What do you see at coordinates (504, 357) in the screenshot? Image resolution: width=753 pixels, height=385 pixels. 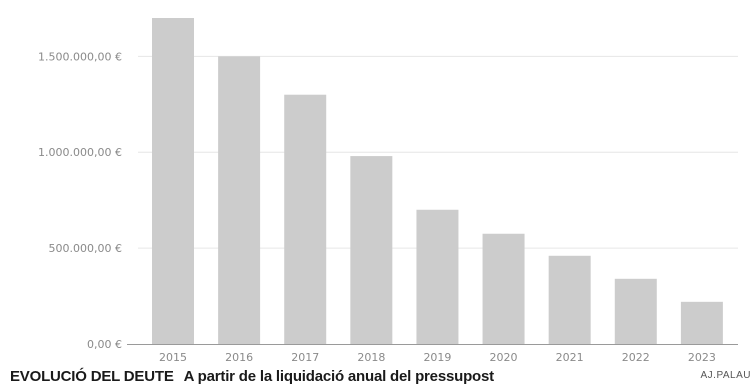 I see `x-tick-label: 2020` at bounding box center [504, 357].